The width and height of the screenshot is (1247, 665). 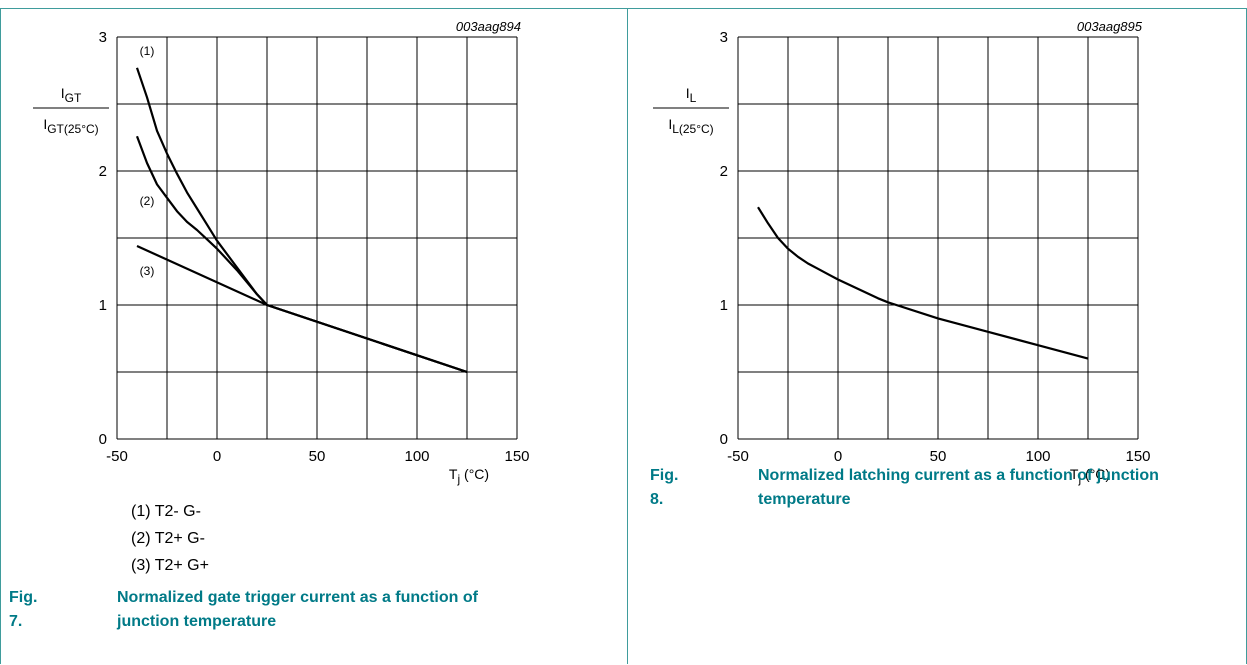 What do you see at coordinates (664, 487) in the screenshot?
I see `figure-8-number: Fig. 8.` at bounding box center [664, 487].